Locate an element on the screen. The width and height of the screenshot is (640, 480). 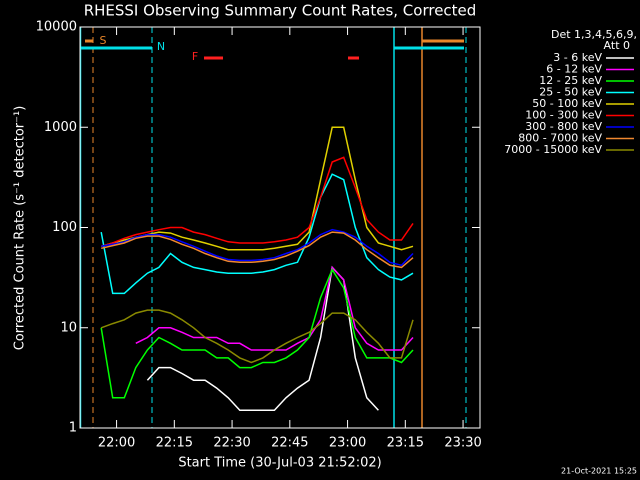
x-tick-label: 23:00 is located at coordinates (347, 443).